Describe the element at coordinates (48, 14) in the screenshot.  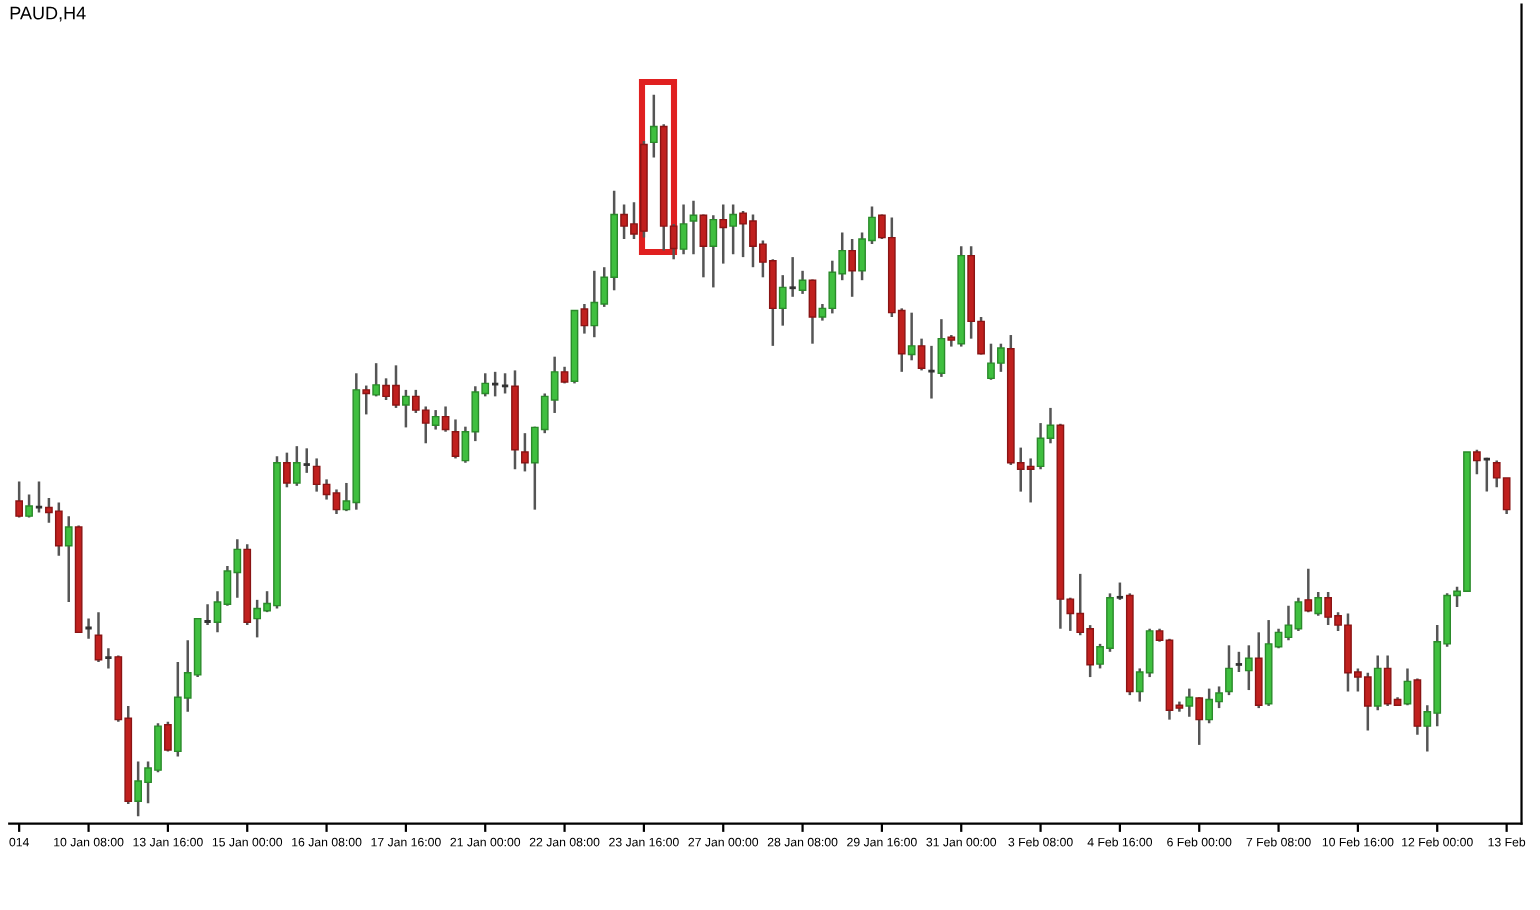
I see `chart-title: PAUD,H4` at that location.